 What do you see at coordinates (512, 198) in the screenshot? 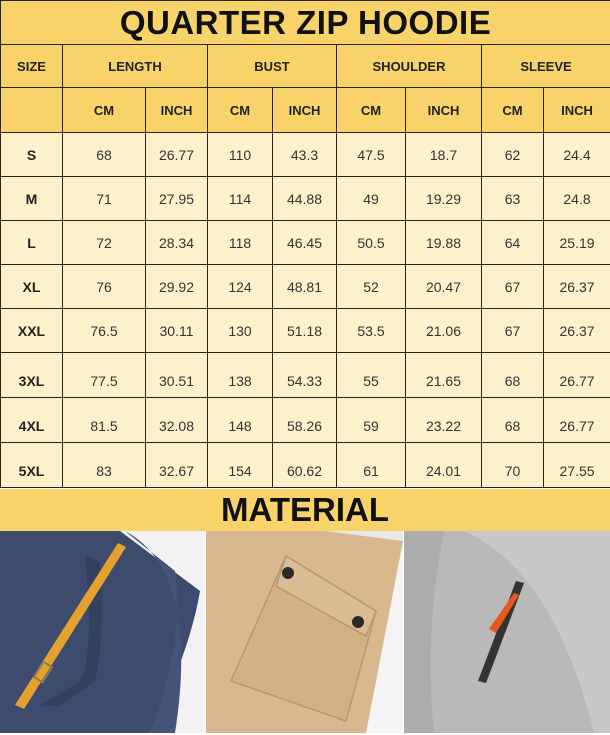
I see `value-cell: 63` at bounding box center [512, 198].